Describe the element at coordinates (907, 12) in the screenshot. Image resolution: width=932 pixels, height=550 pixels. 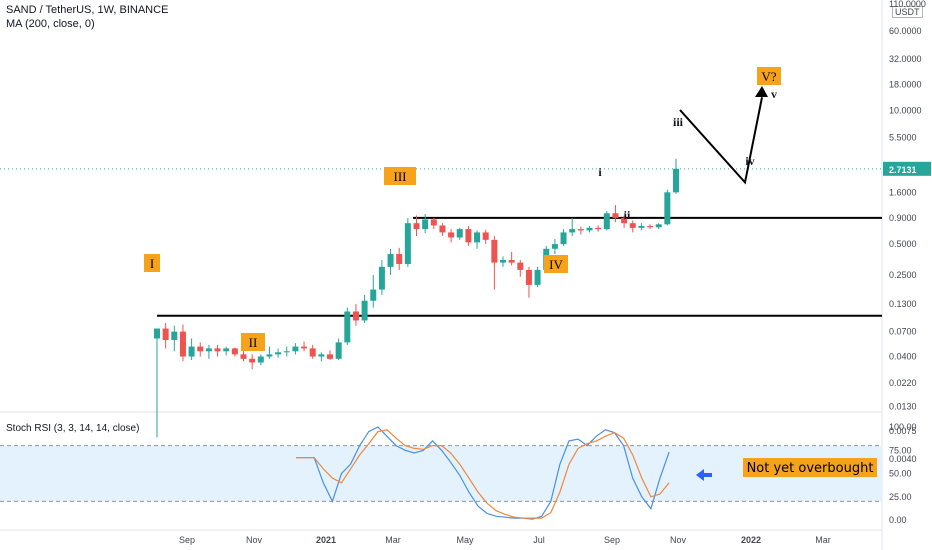
I see `currency-badge: USDT` at that location.